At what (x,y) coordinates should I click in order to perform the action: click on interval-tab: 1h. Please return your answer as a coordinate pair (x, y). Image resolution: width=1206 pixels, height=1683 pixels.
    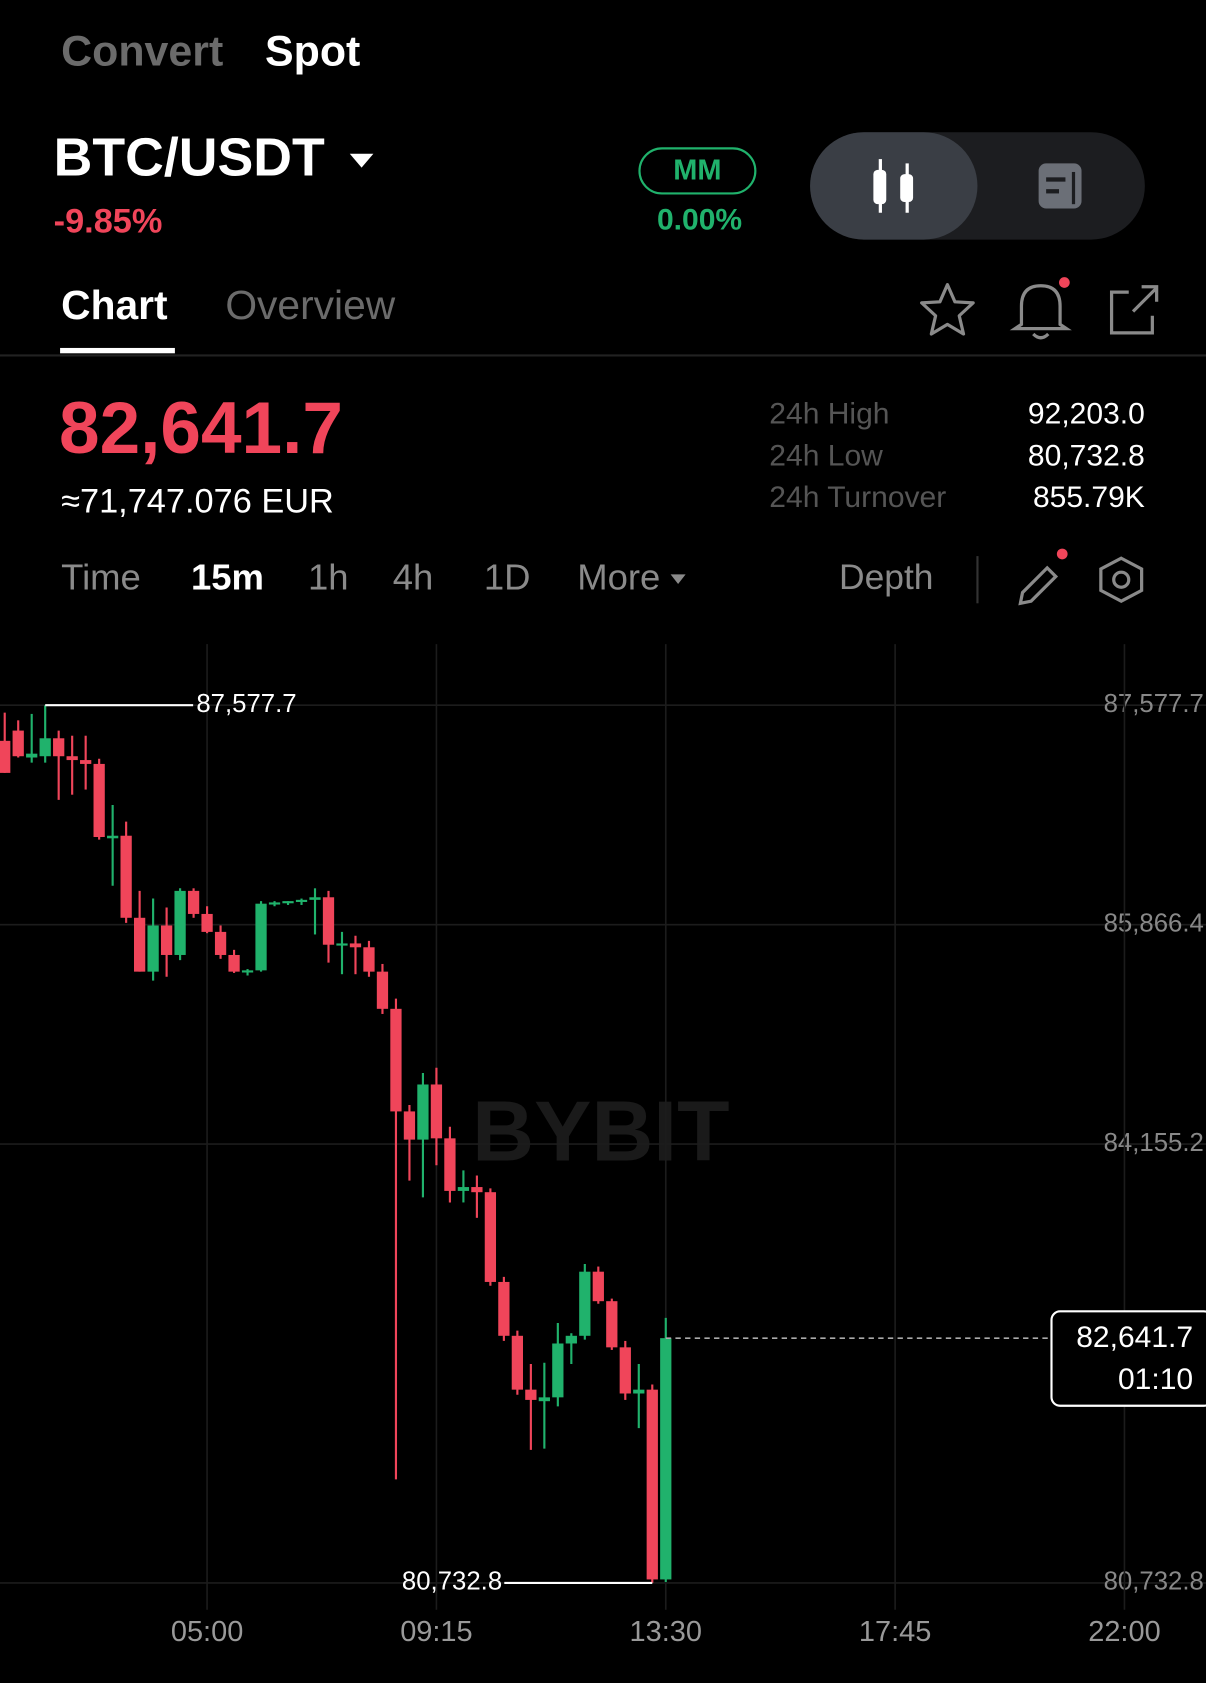
    Looking at the image, I should click on (328, 576).